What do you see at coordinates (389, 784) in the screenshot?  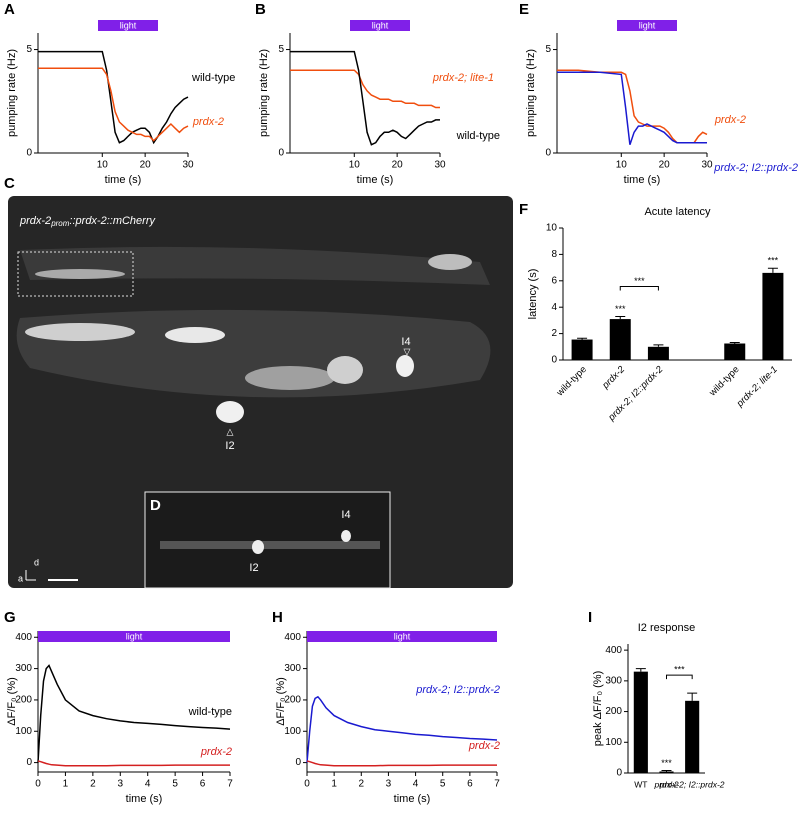 I see `x-tick-label: 3` at bounding box center [389, 784].